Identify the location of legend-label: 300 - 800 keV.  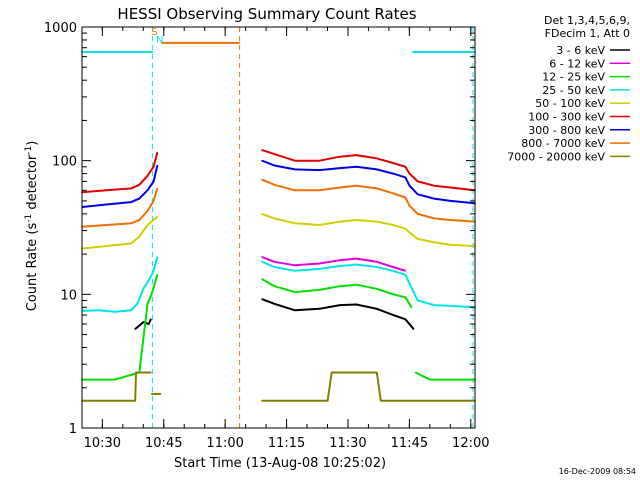
(566, 130).